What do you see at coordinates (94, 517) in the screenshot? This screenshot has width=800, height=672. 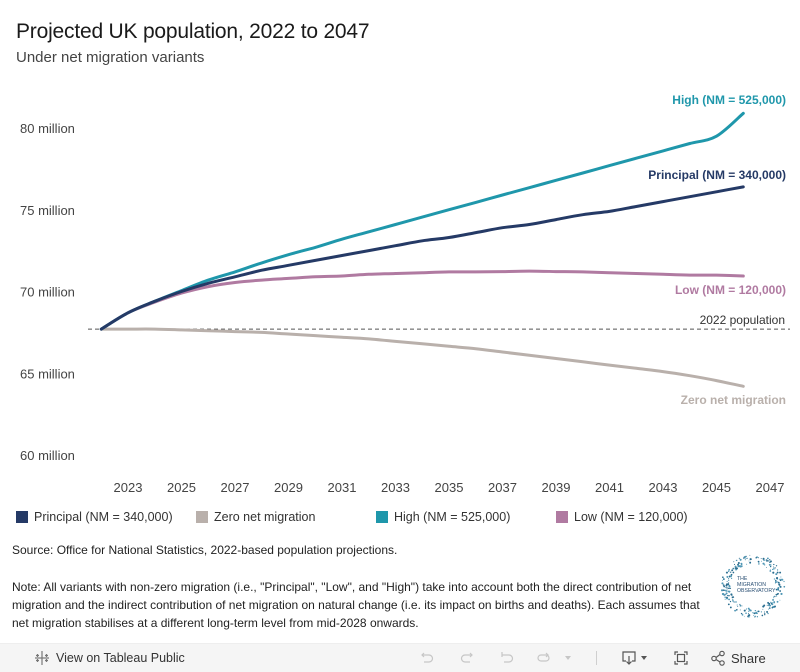 I see `legend-item-principal: Principal (NM = 340,000)` at bounding box center [94, 517].